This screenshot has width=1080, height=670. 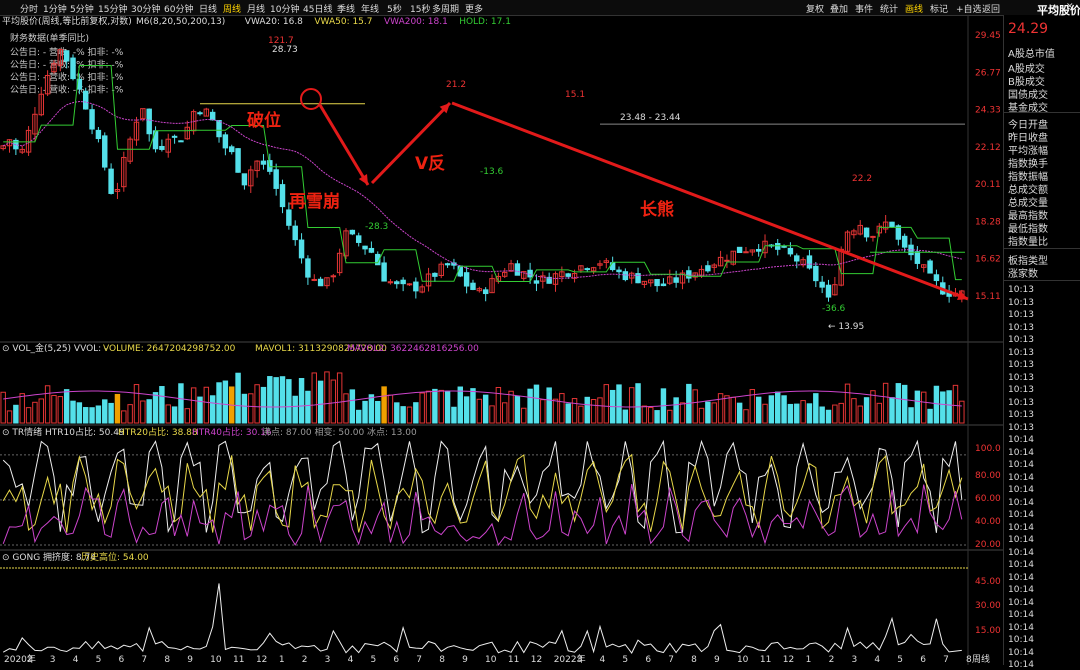 I want to click on price-label-9: ← 13.95, so click(x=846, y=327).